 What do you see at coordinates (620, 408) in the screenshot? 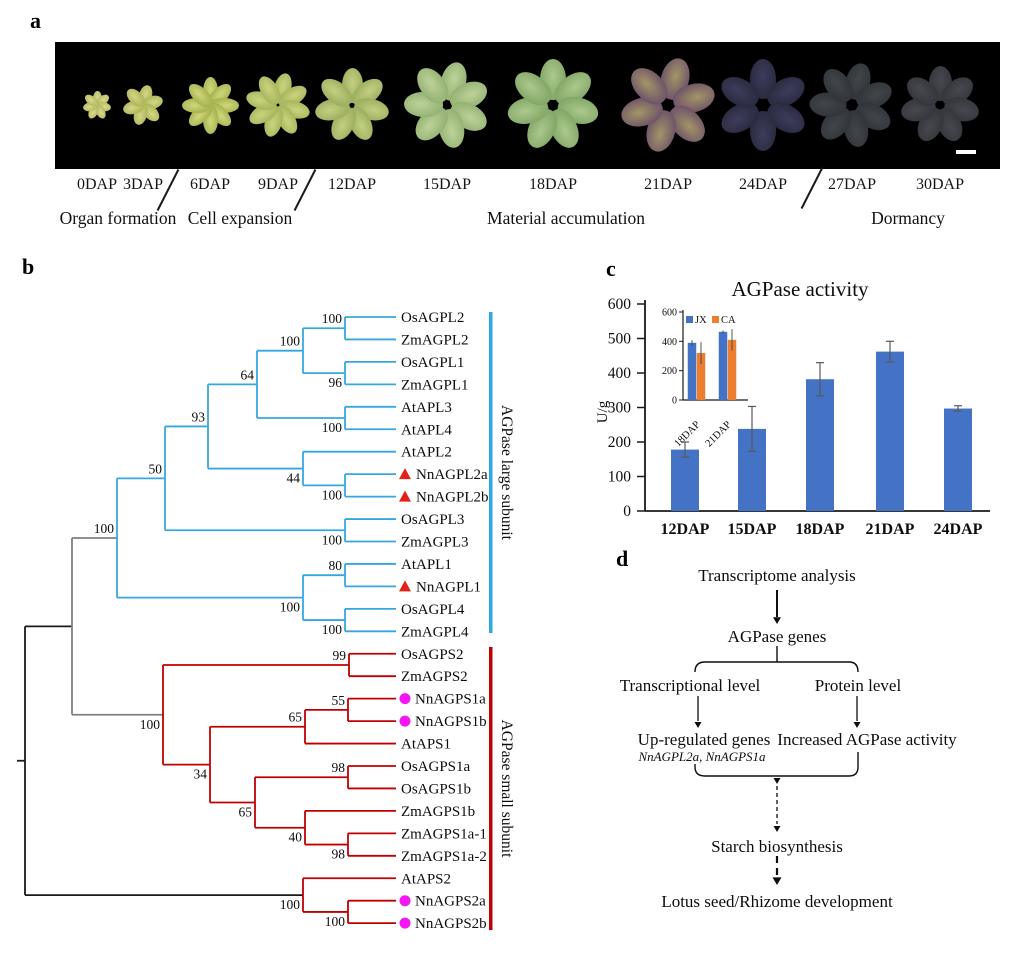
I see `y-tick-label: 300` at bounding box center [620, 408].